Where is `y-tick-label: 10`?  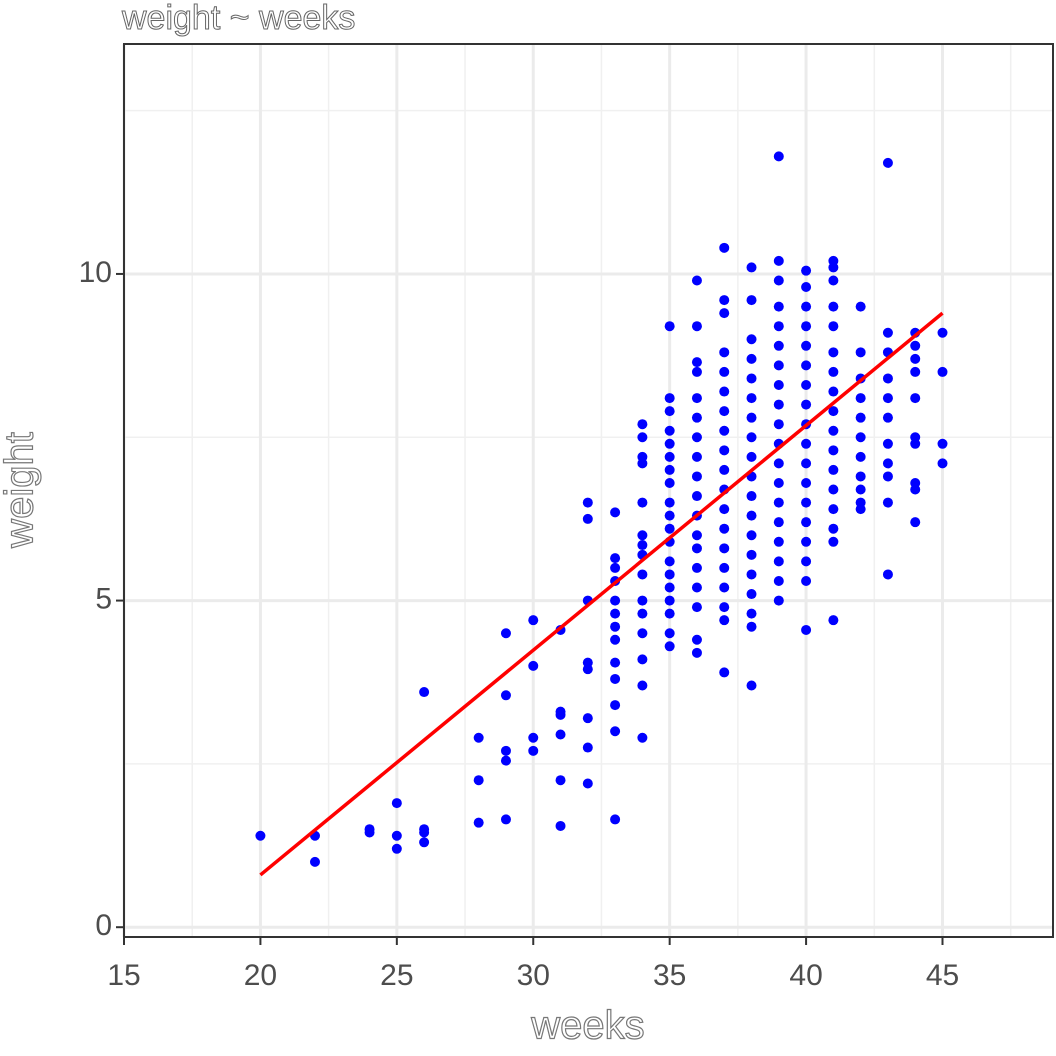 y-tick-label: 10 is located at coordinates (95, 272).